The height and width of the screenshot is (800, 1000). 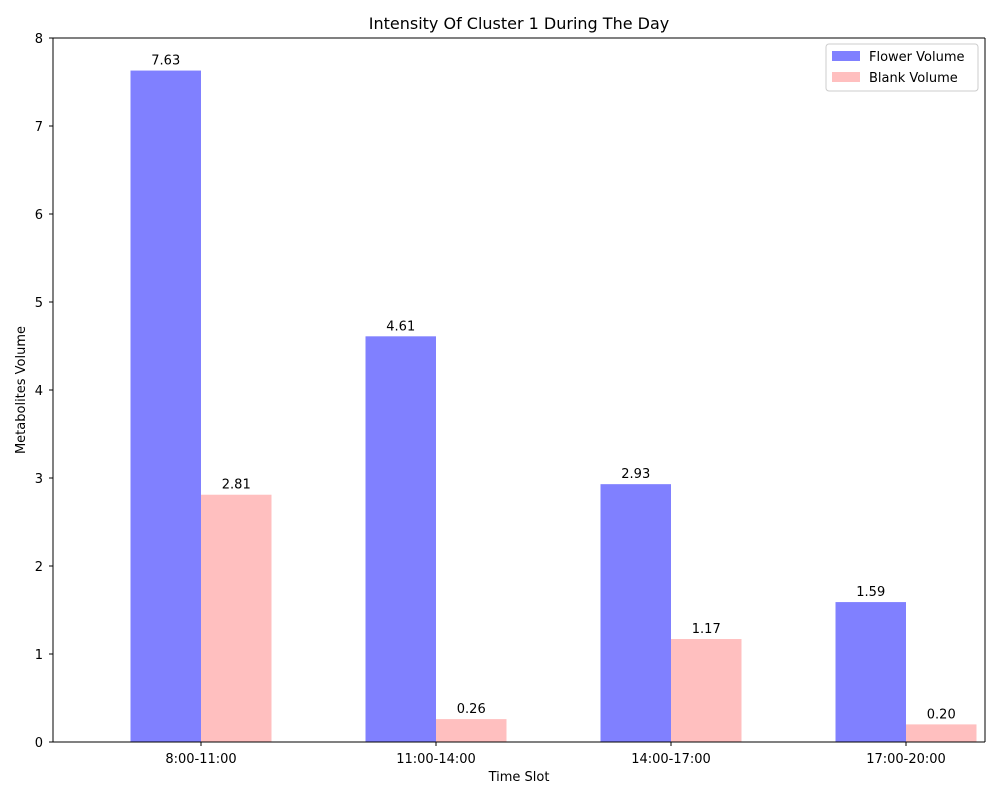 What do you see at coordinates (913, 78) in the screenshot?
I see `legend-label: Blank Volume` at bounding box center [913, 78].